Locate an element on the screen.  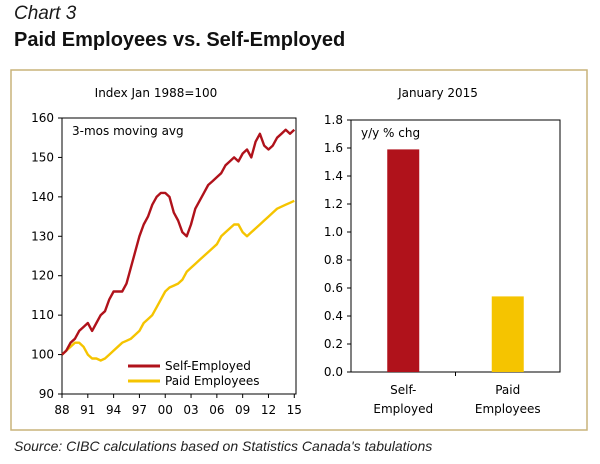
line-chart-x-tick-label: 06 is located at coordinates (216, 410).